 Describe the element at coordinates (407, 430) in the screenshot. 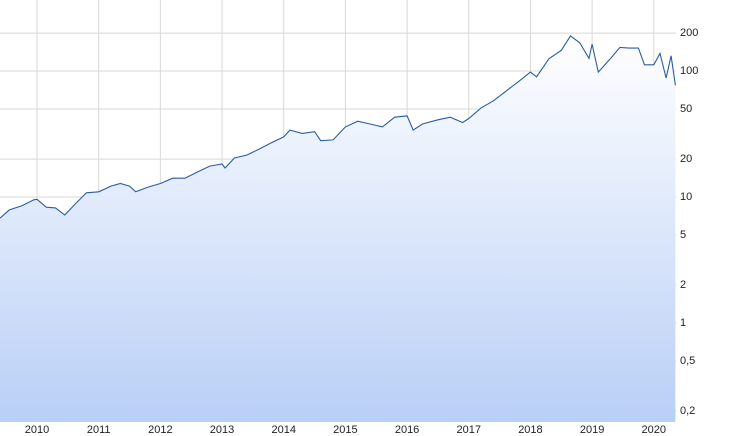

I see `x-tick-label: 2016` at that location.